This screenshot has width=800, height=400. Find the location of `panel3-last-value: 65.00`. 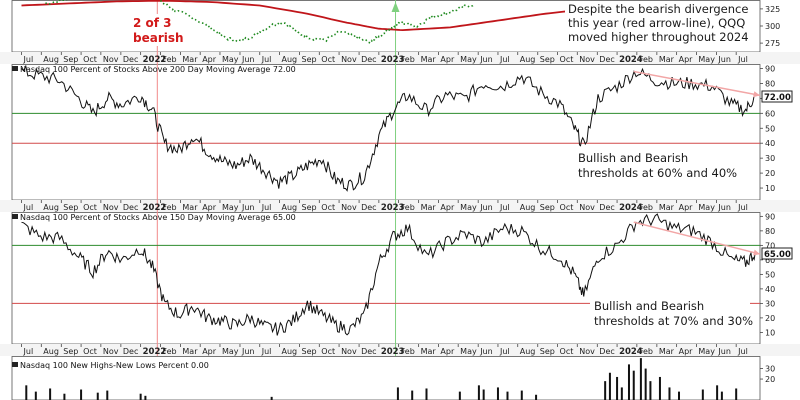

panel3-last-value: 65.00 is located at coordinates (777, 255).